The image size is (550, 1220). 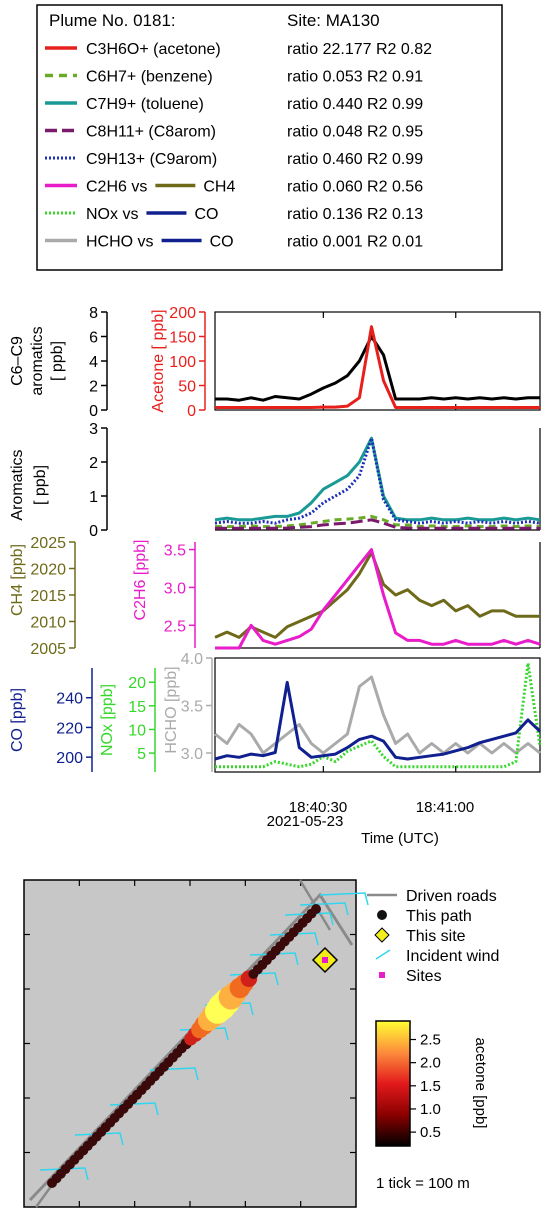 I want to click on axis-aromatics-left-ticklabel: 6, so click(x=93, y=338).